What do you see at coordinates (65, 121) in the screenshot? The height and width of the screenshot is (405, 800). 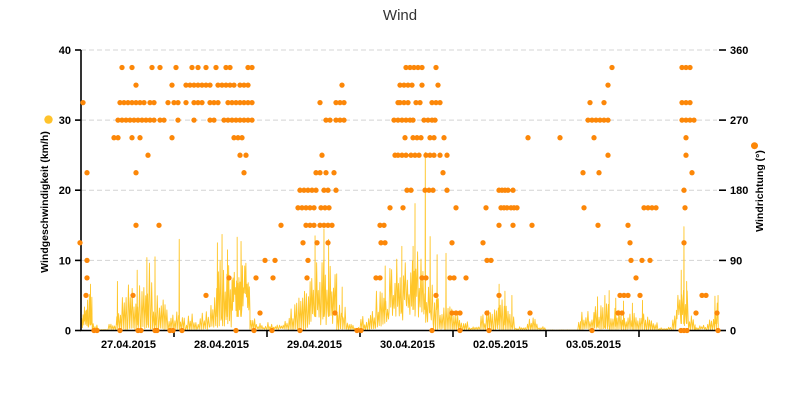 I see `svg-text: 30` at bounding box center [65, 121].